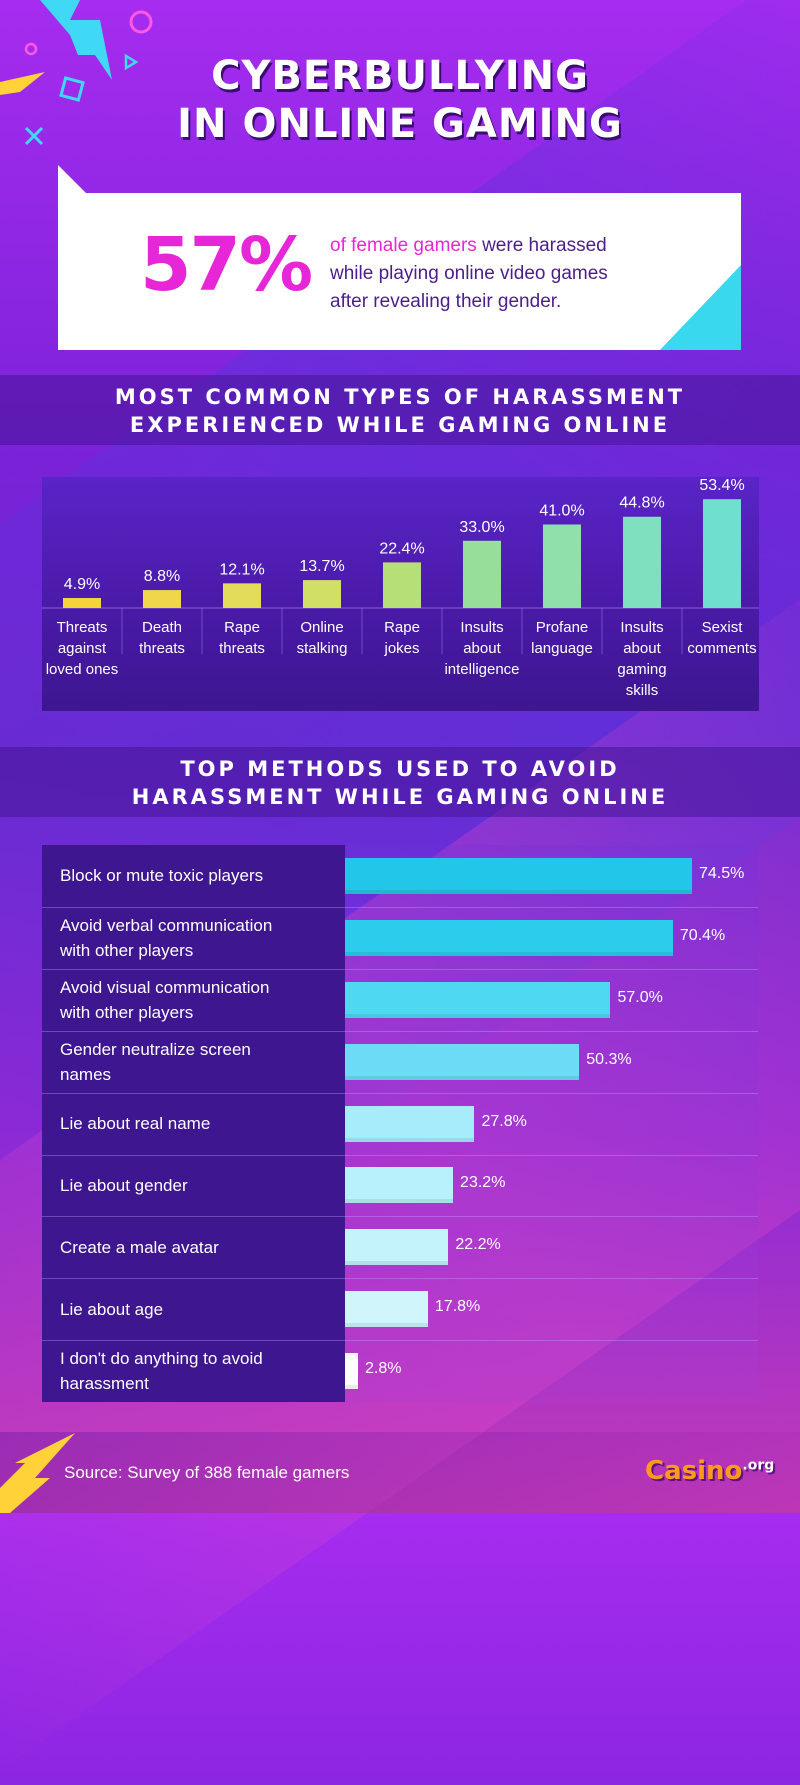 The image size is (800, 1785). I want to click on title-line-1: CYBERBULLYING, so click(400, 76).